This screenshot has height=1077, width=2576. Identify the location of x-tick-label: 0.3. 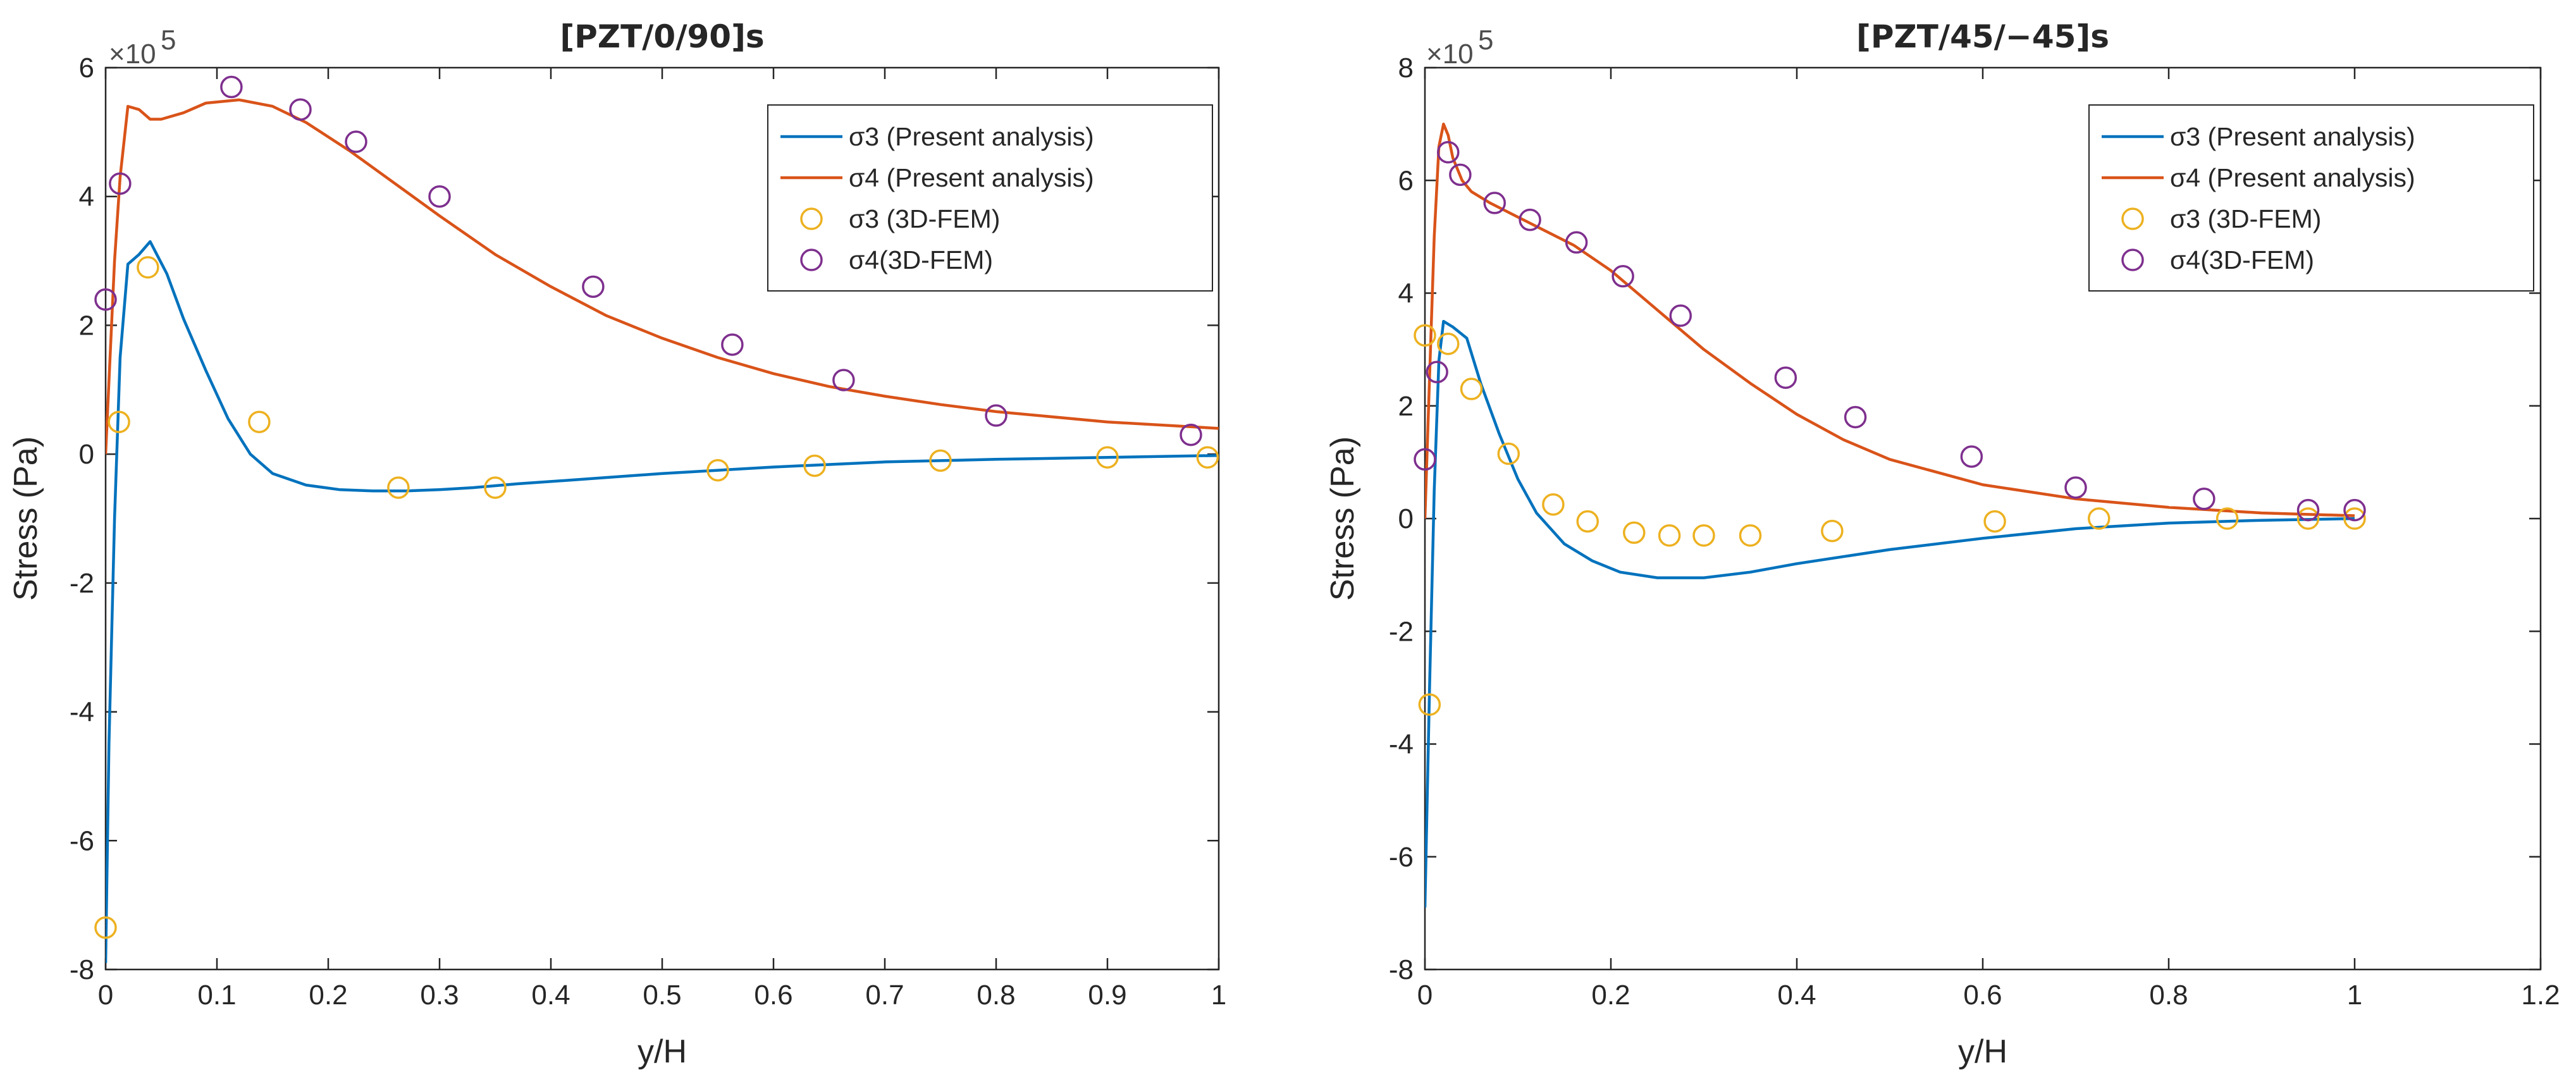
(440, 995).